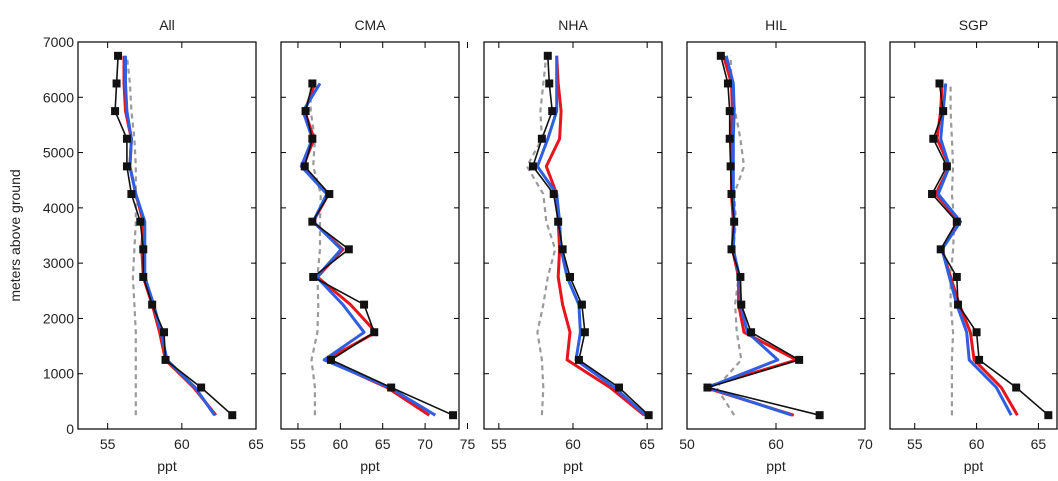 The height and width of the screenshot is (481, 1058). What do you see at coordinates (58, 208) in the screenshot?
I see `y-tick-label: 4000` at bounding box center [58, 208].